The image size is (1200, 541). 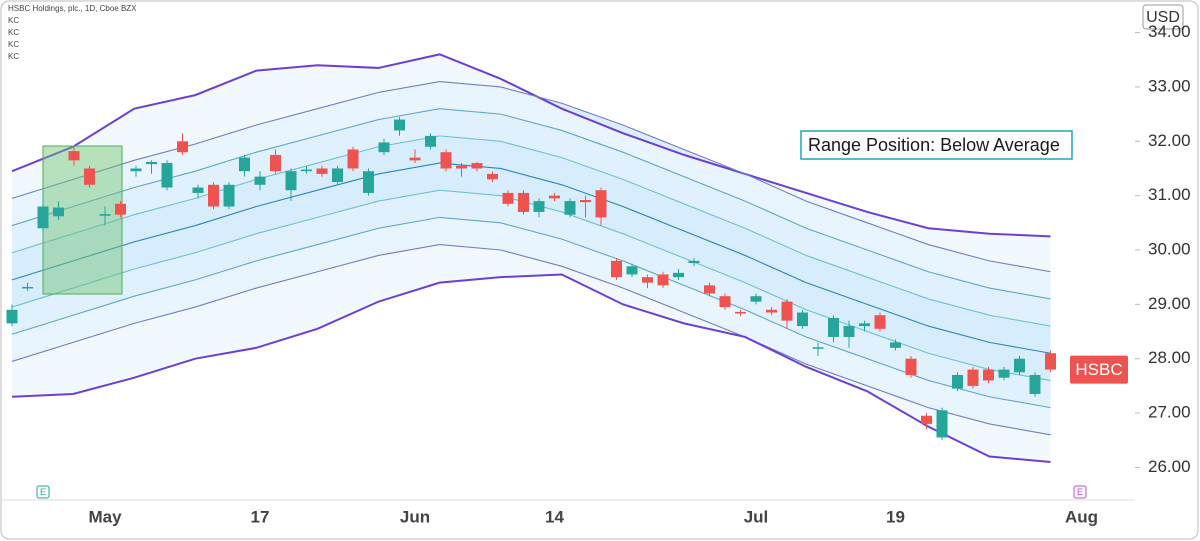 I want to click on price-tag: HSBC, so click(x=1098, y=369).